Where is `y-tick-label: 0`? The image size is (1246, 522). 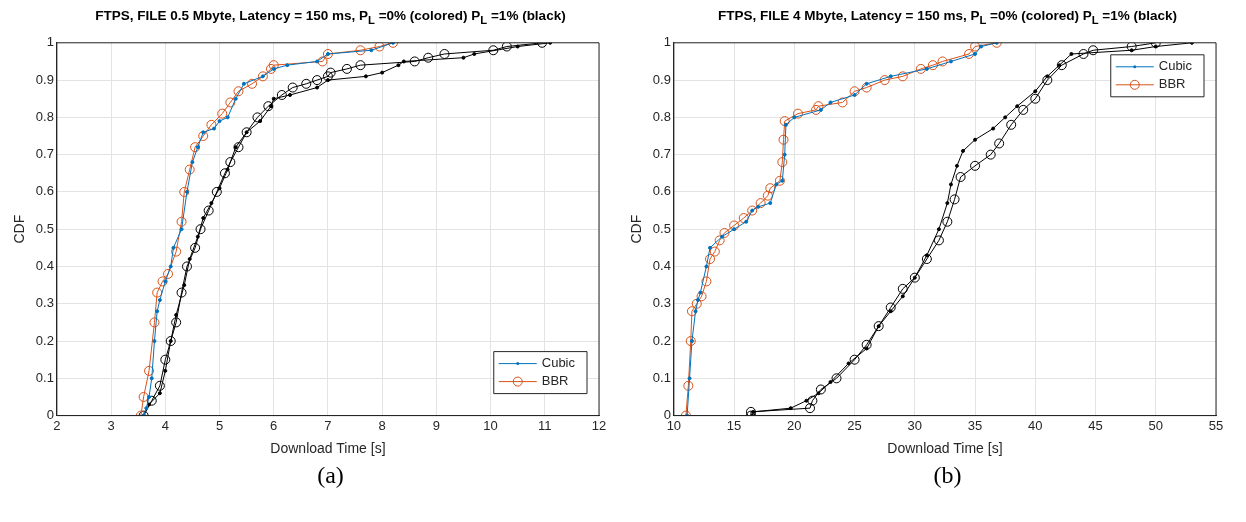
y-tick-label: 0 is located at coordinates (50, 415).